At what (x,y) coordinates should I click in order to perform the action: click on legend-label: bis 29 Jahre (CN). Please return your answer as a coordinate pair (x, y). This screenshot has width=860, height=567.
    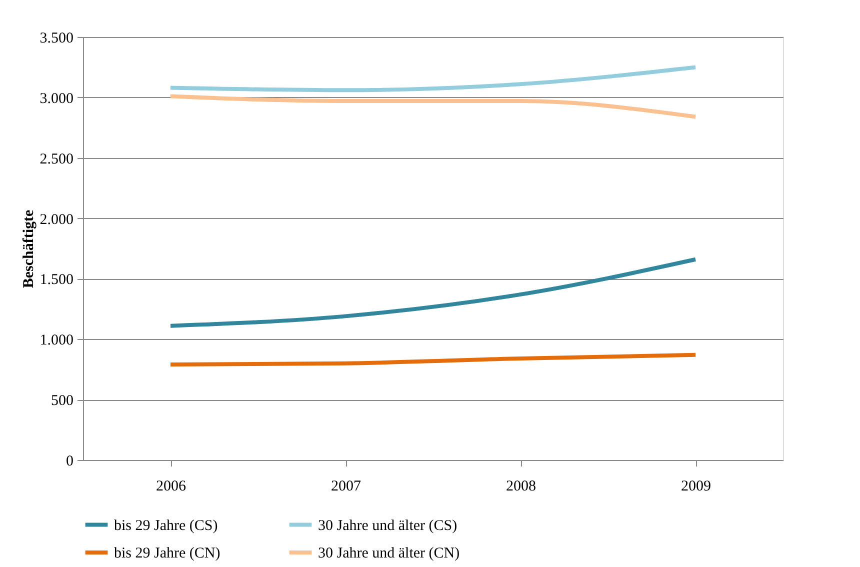
    Looking at the image, I should click on (167, 554).